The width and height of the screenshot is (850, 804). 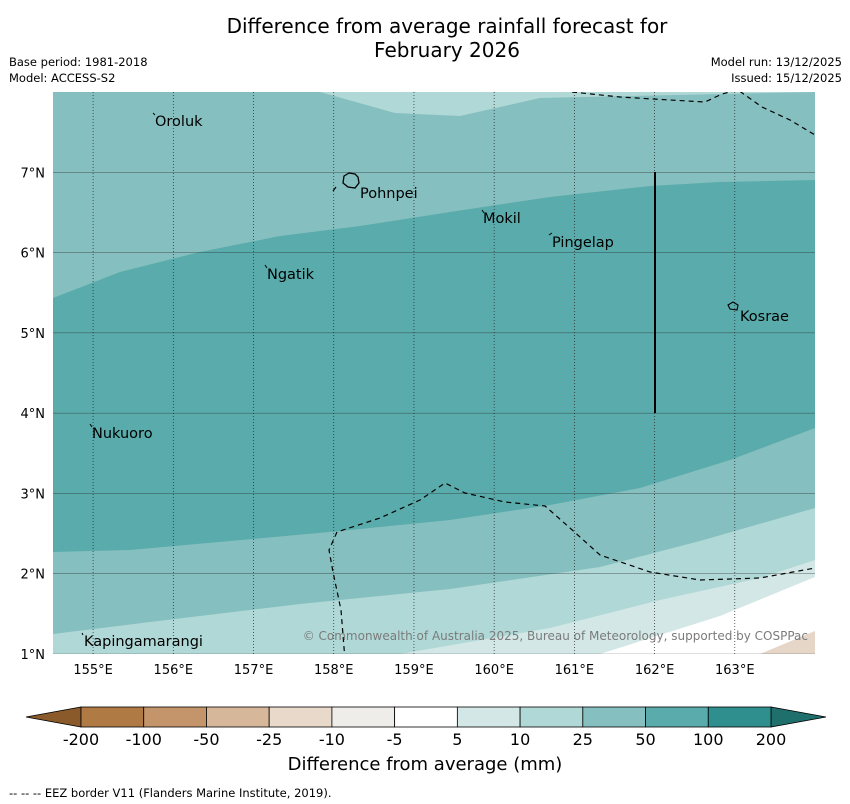 I want to click on colorbar-tick-label: 25, so click(x=583, y=739).